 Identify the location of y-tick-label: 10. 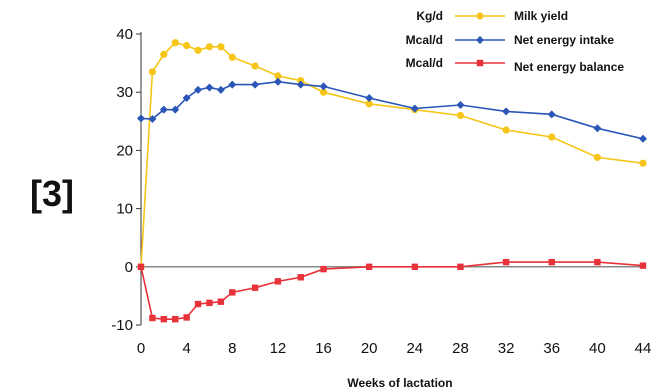
(124, 209).